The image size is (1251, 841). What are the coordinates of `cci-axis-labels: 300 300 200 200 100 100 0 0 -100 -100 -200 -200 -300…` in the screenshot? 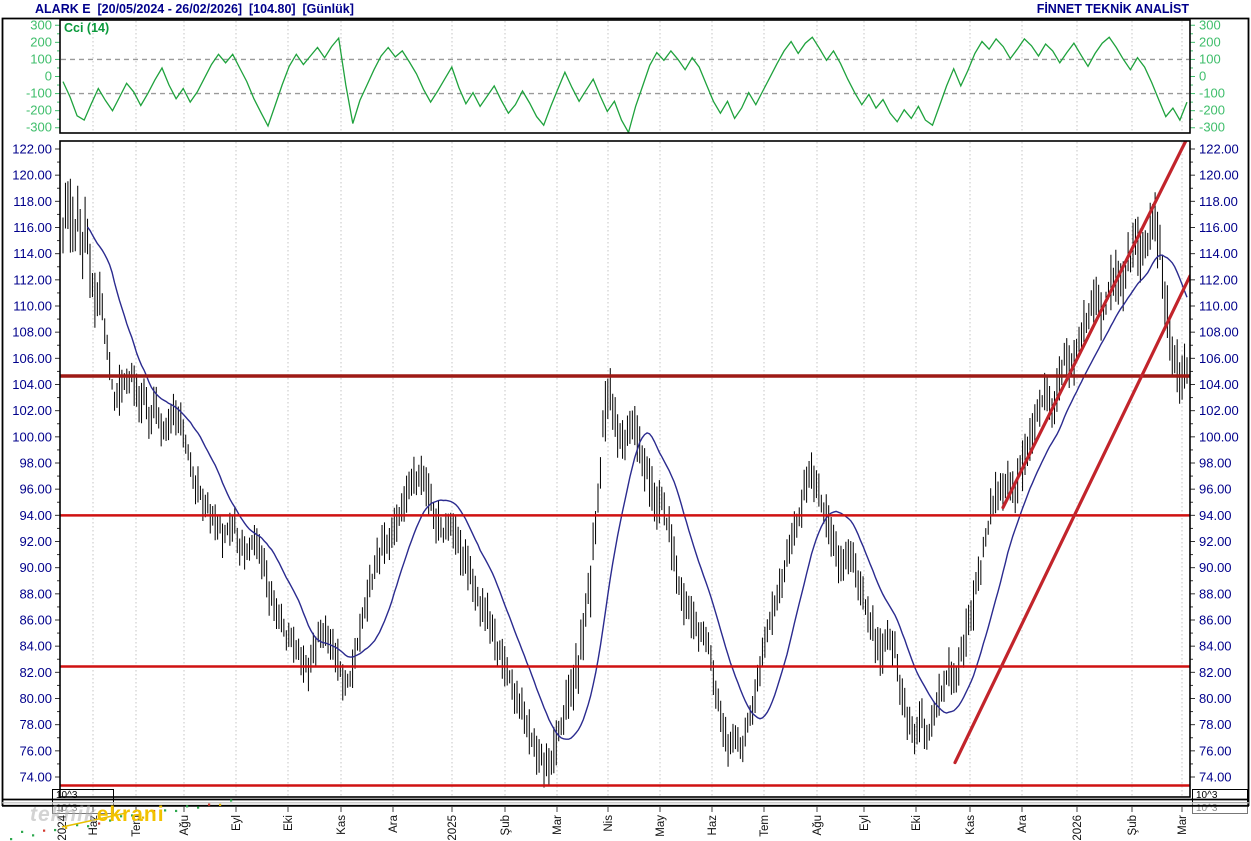 It's located at (625, 75).